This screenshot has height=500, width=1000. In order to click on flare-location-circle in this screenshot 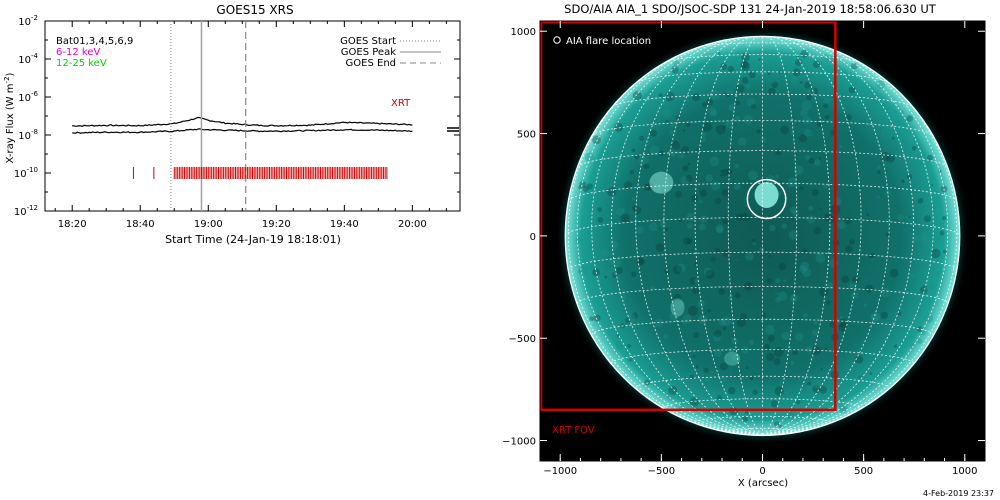, I will do `click(766, 199)`.